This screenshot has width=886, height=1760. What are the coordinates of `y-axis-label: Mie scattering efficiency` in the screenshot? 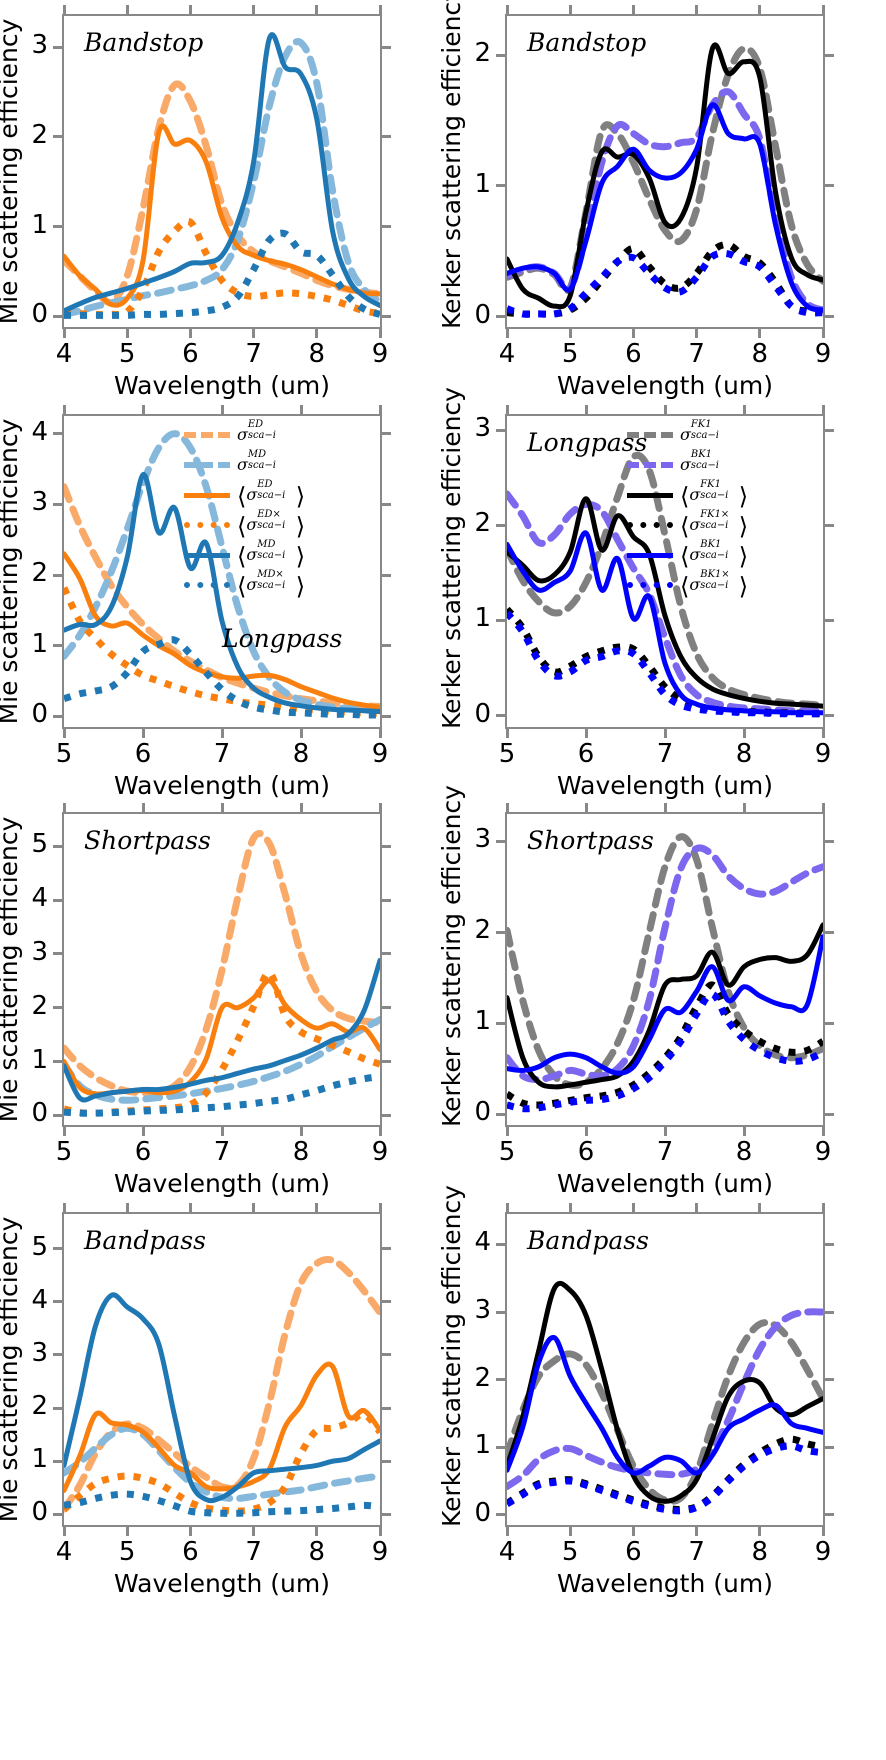 It's located at (11, 1369).